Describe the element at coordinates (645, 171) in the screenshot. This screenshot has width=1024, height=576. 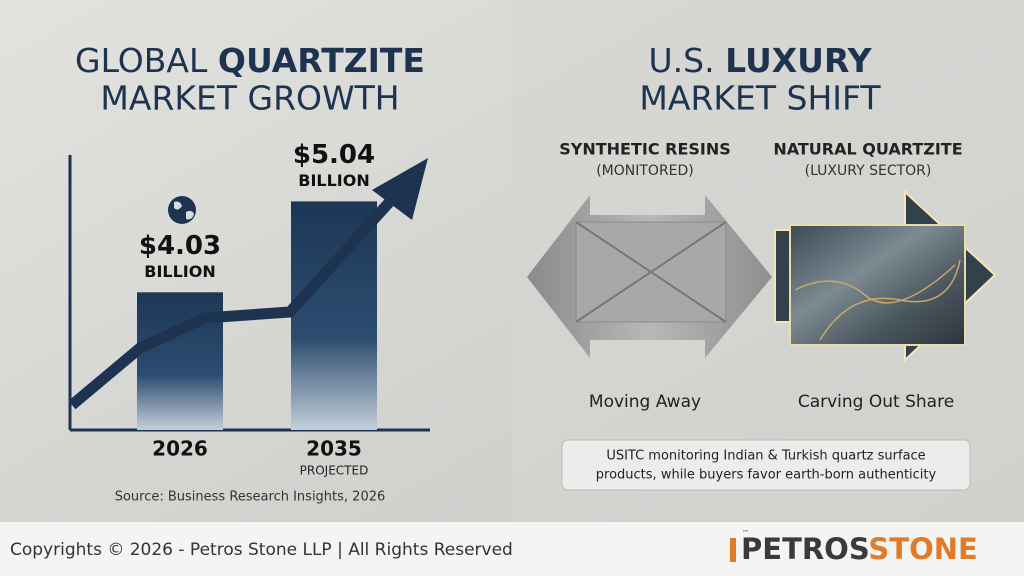
I see `column-subheading: (MONITORED)` at that location.